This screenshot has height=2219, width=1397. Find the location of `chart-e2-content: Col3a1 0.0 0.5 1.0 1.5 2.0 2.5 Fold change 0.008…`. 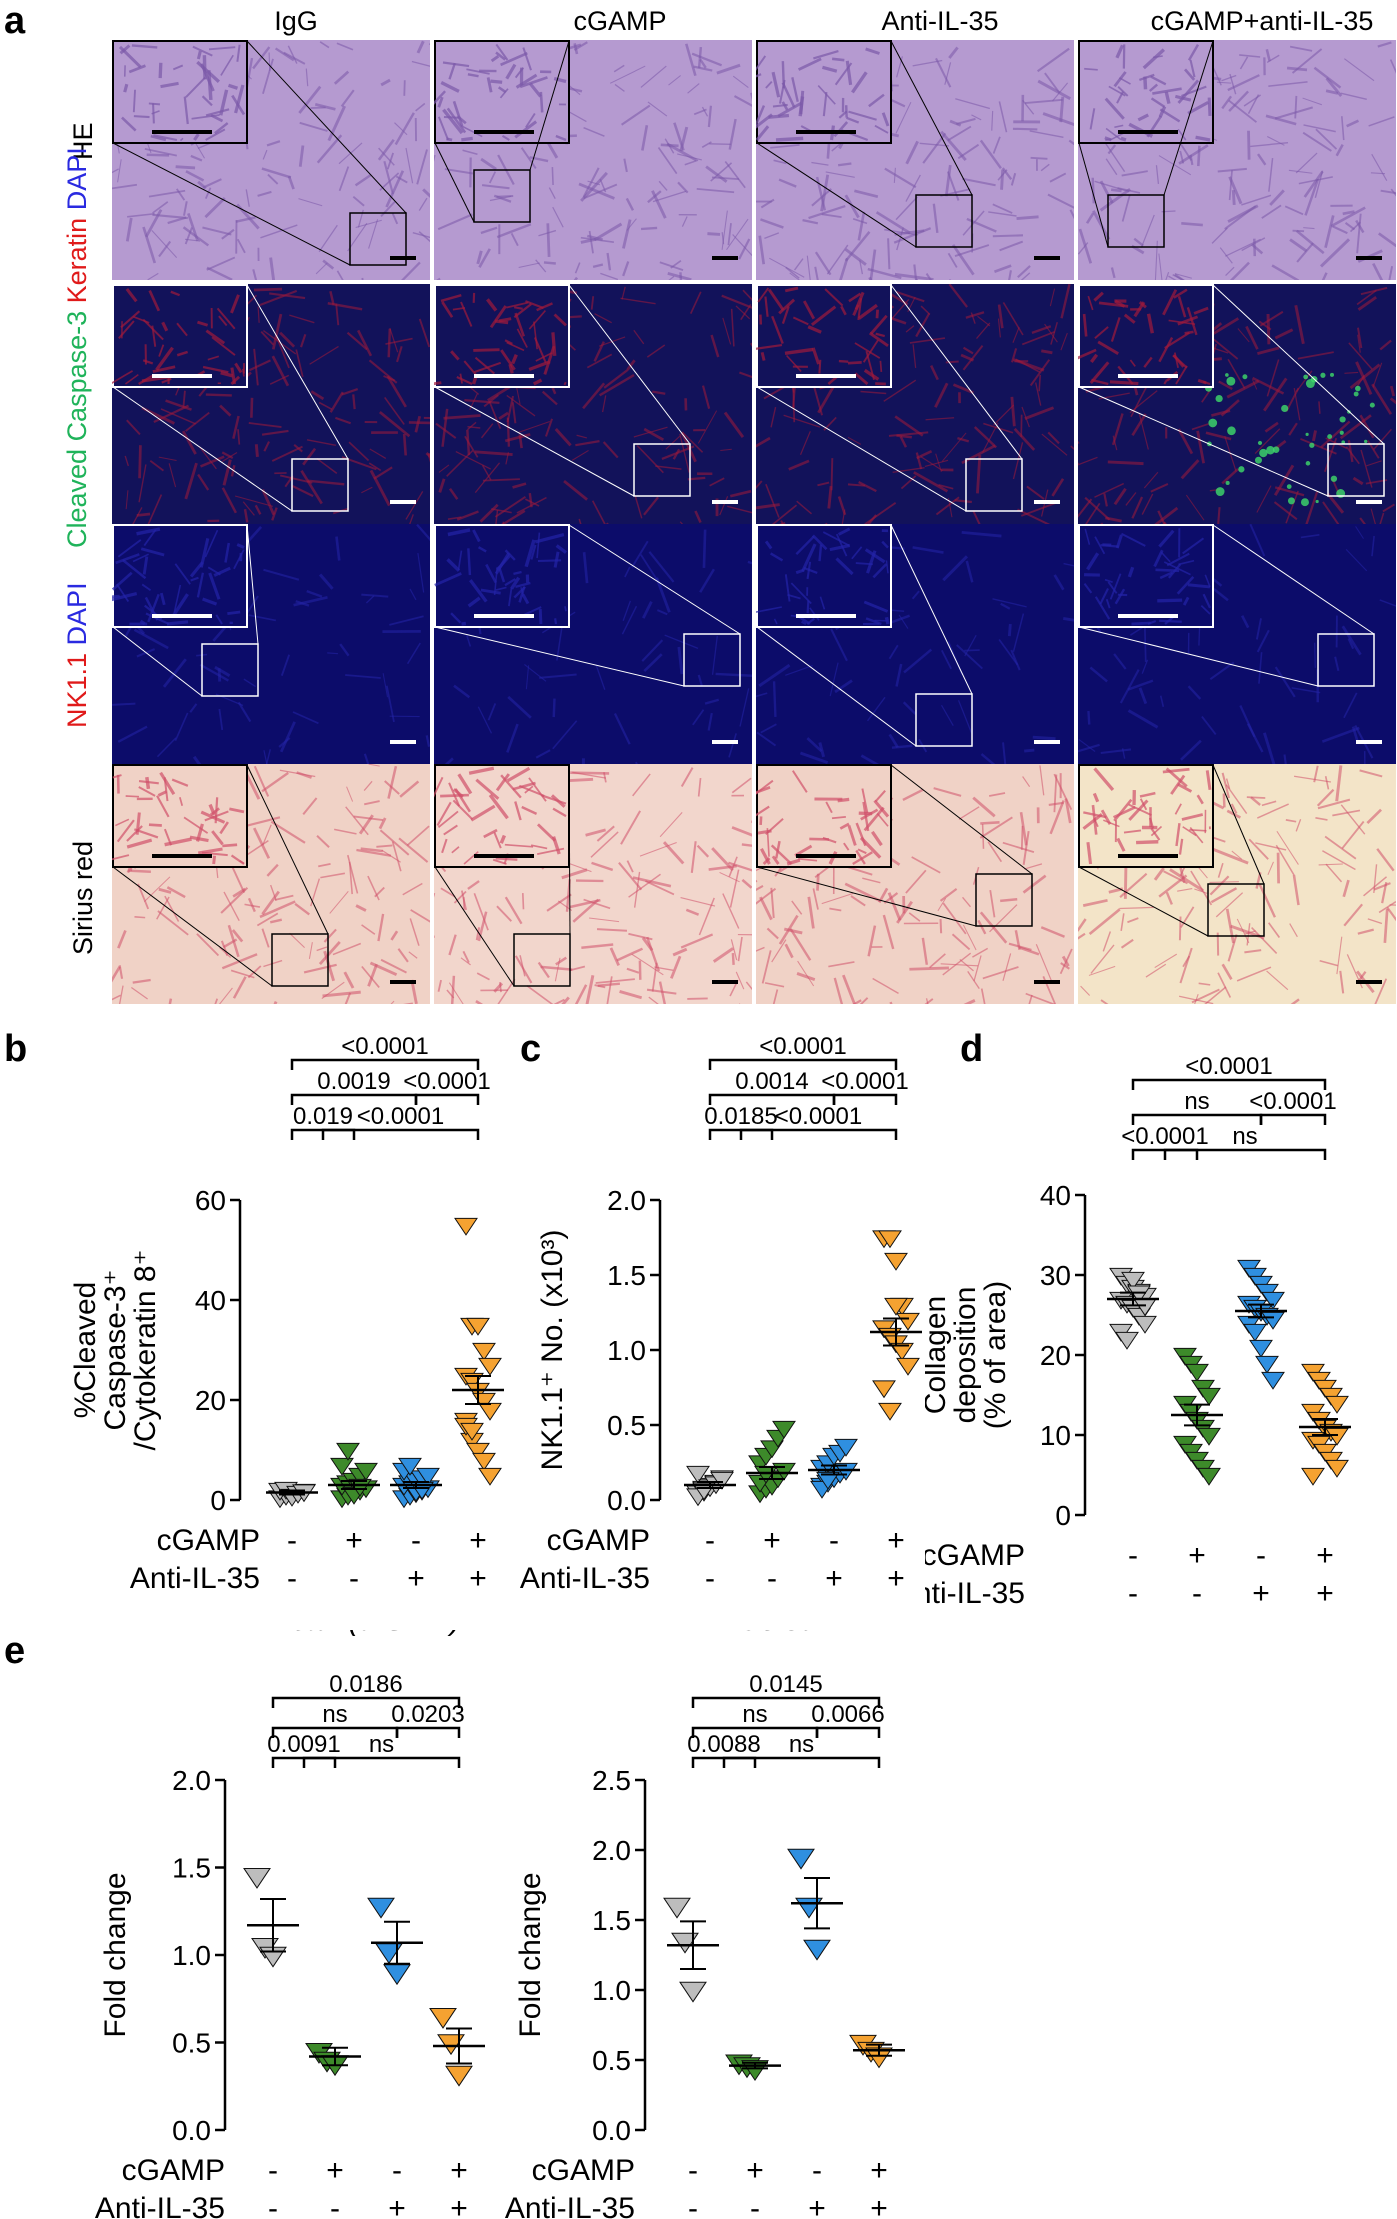

chart-e2-content: Col3a1 0.0 0.5 1.0 1.5 2.0 2.5 Fold change 0.008… is located at coordinates (705, 1924).